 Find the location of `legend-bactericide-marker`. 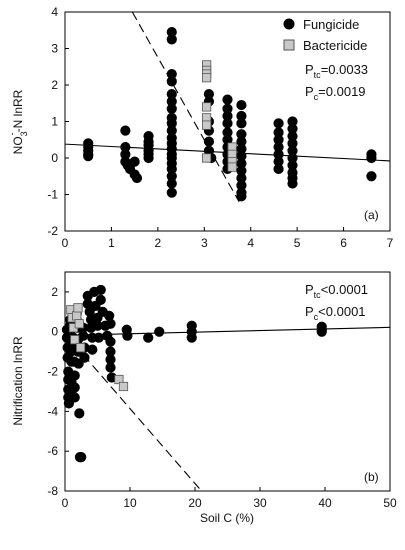

legend-bactericide-marker is located at coordinates (289, 45).